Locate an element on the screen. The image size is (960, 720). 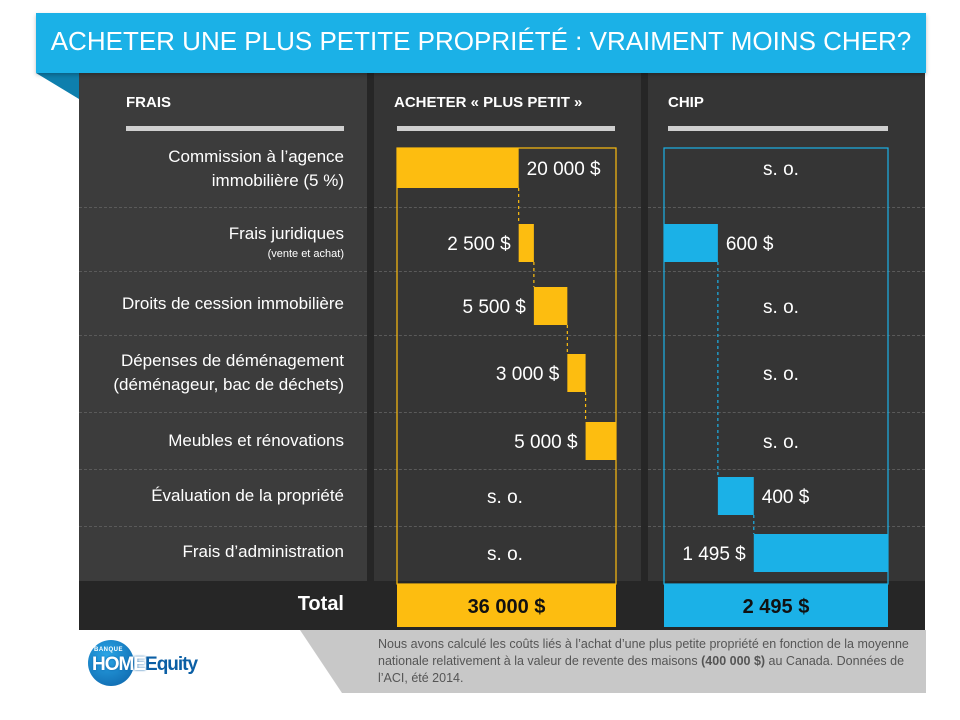
row-label-furniture-renovations: Meubles et rénovations is located at coordinates (256, 441).